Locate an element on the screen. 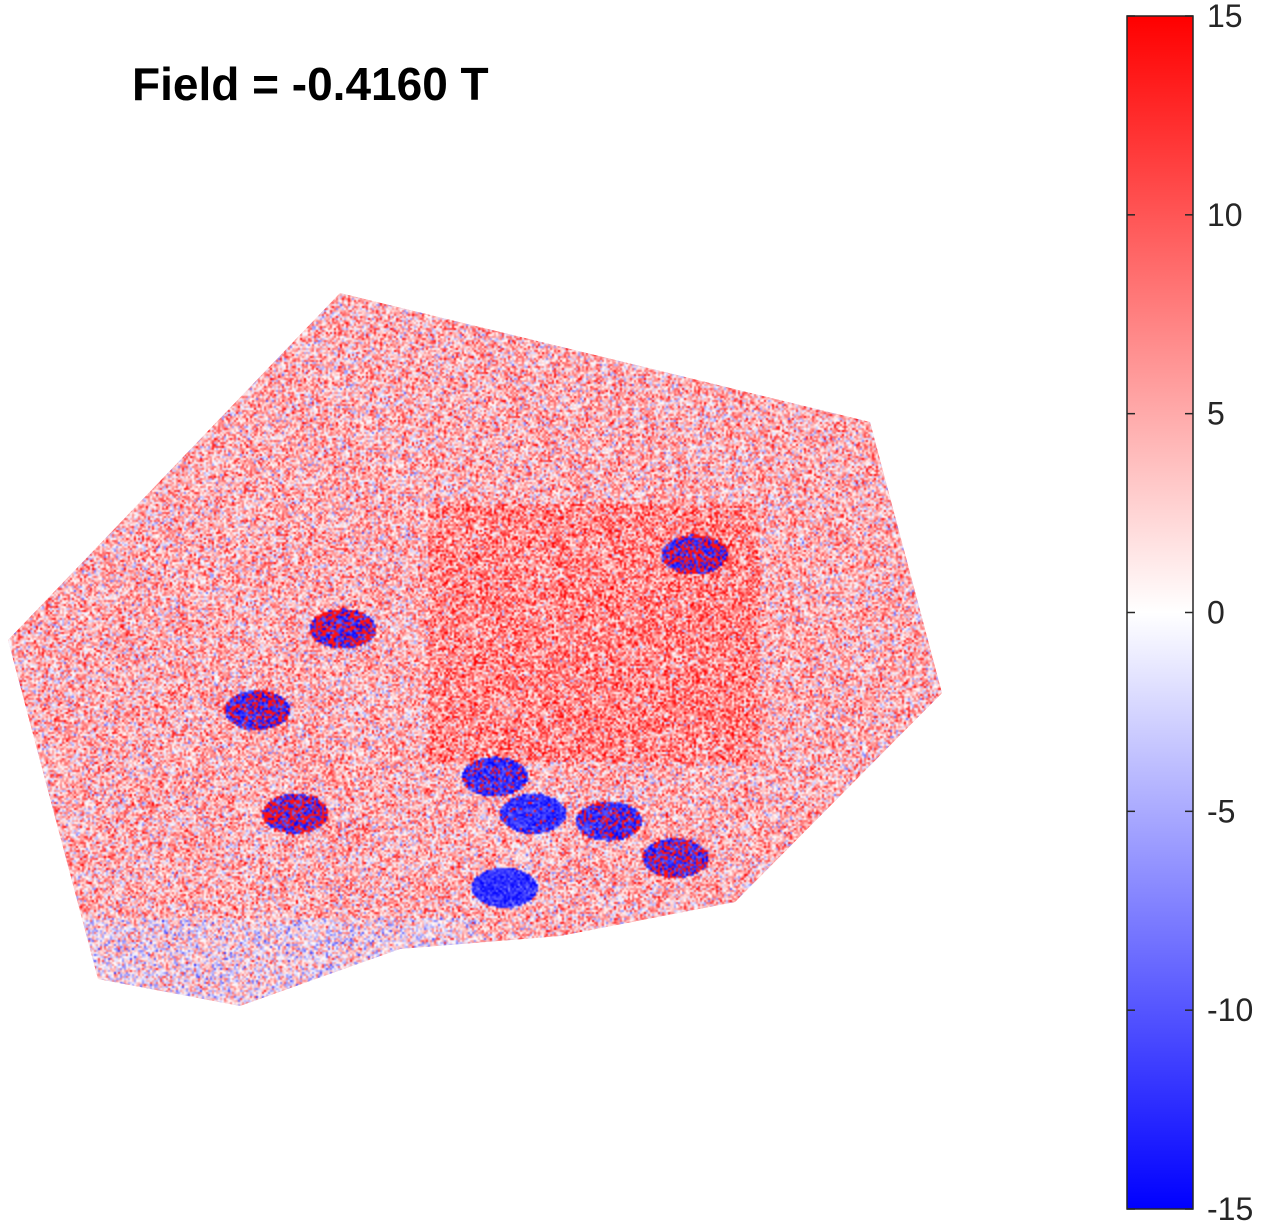 This screenshot has width=1263, height=1226. colorbar-tick-label: 15 is located at coordinates (1225, 17).